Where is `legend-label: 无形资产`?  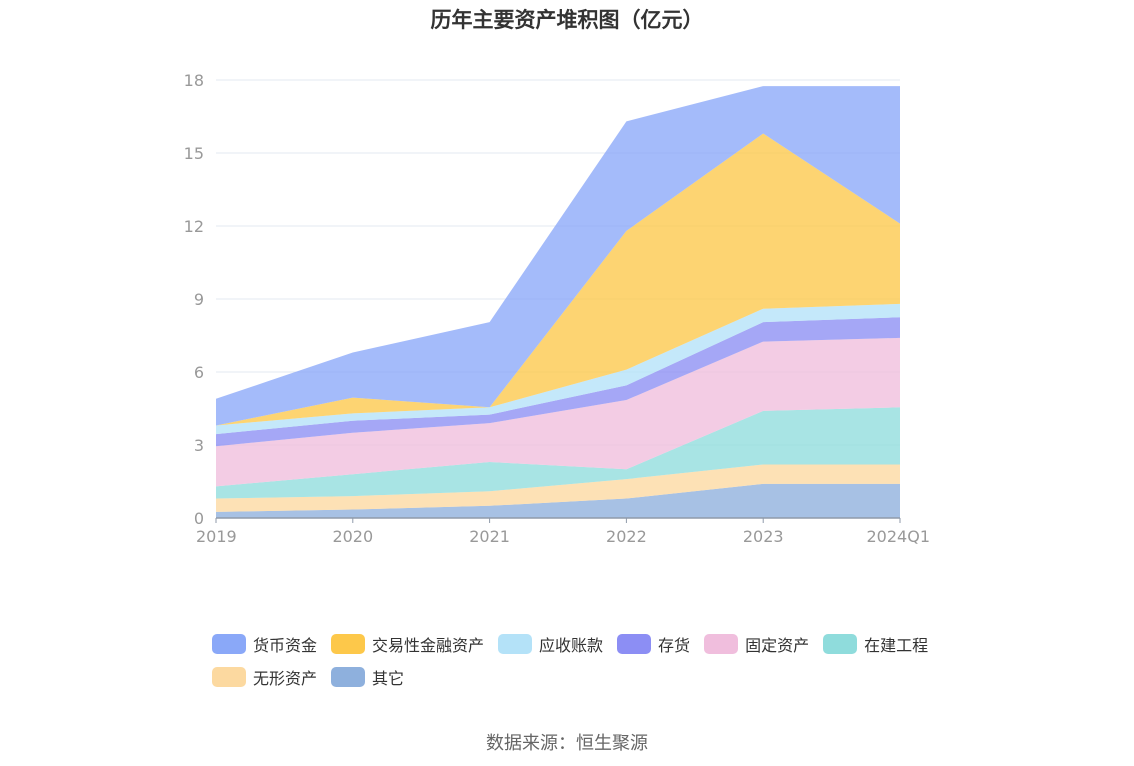 legend-label: 无形资产 is located at coordinates (285, 678).